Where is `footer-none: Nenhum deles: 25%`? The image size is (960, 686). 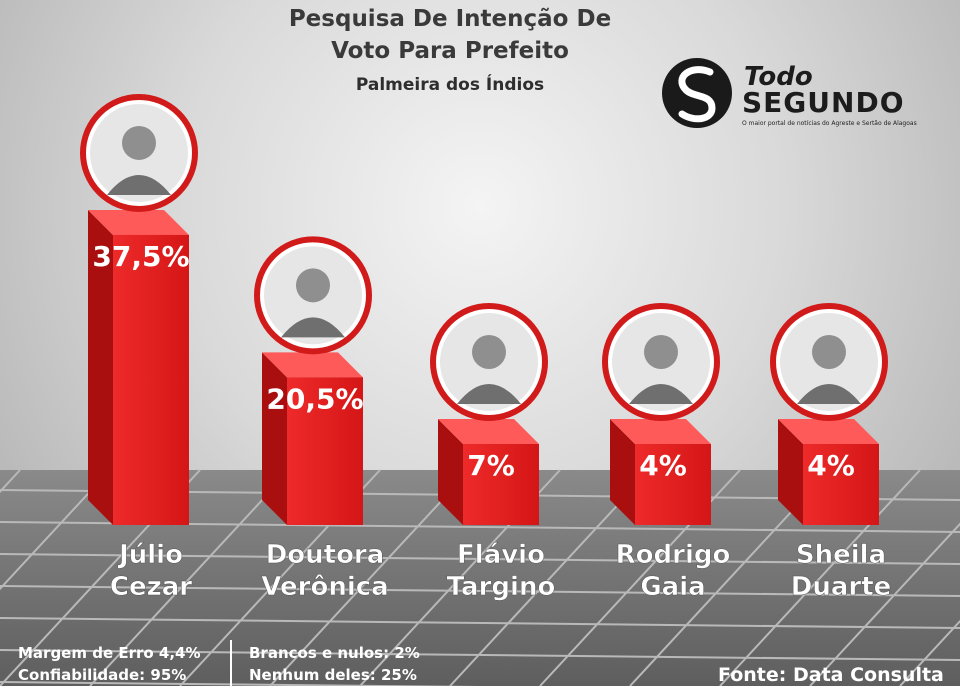
footer-none: Nenhum deles: 25% is located at coordinates (333, 675).